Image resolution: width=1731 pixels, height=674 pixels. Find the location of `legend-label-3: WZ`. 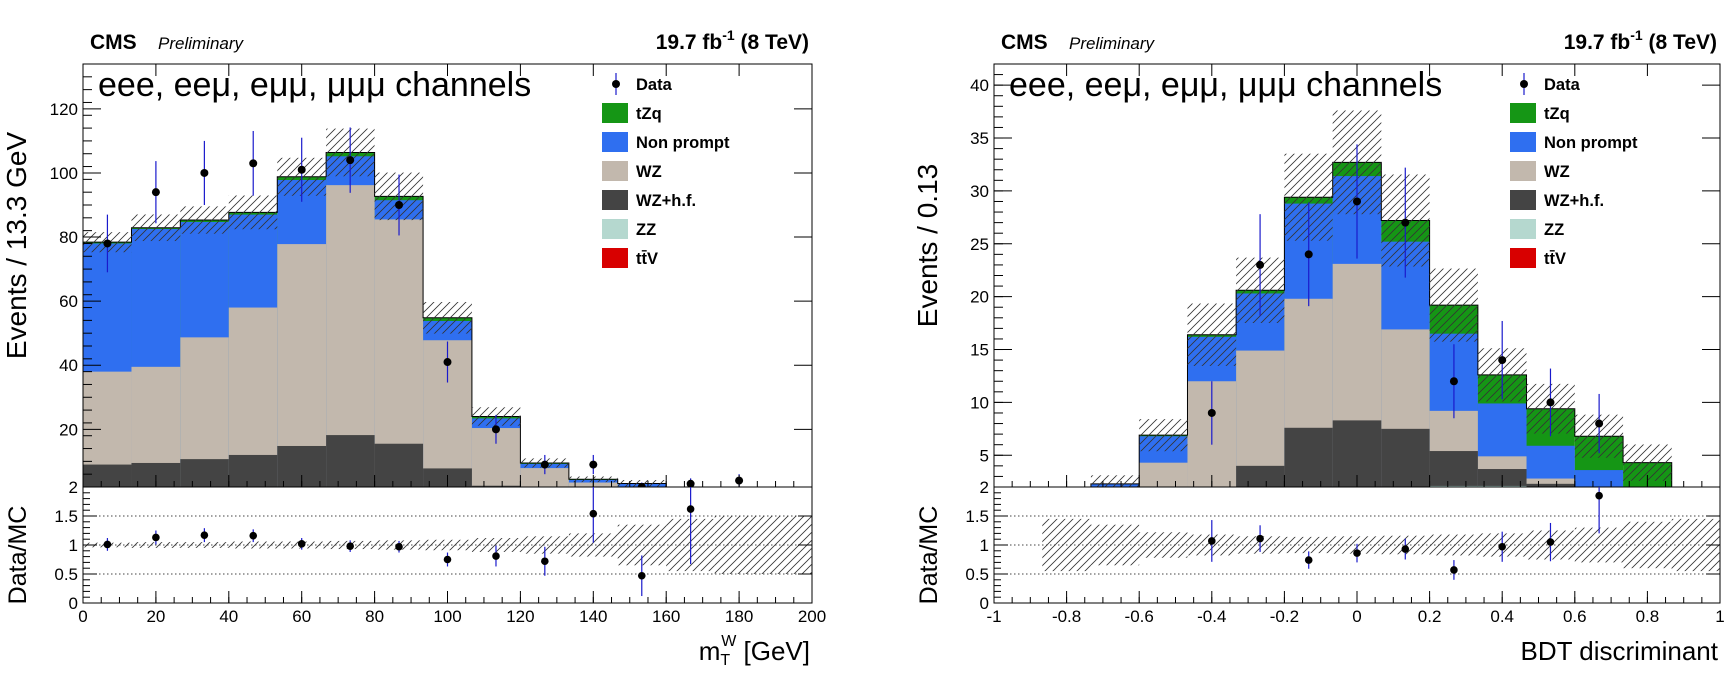

legend-label-3: WZ is located at coordinates (1557, 172).